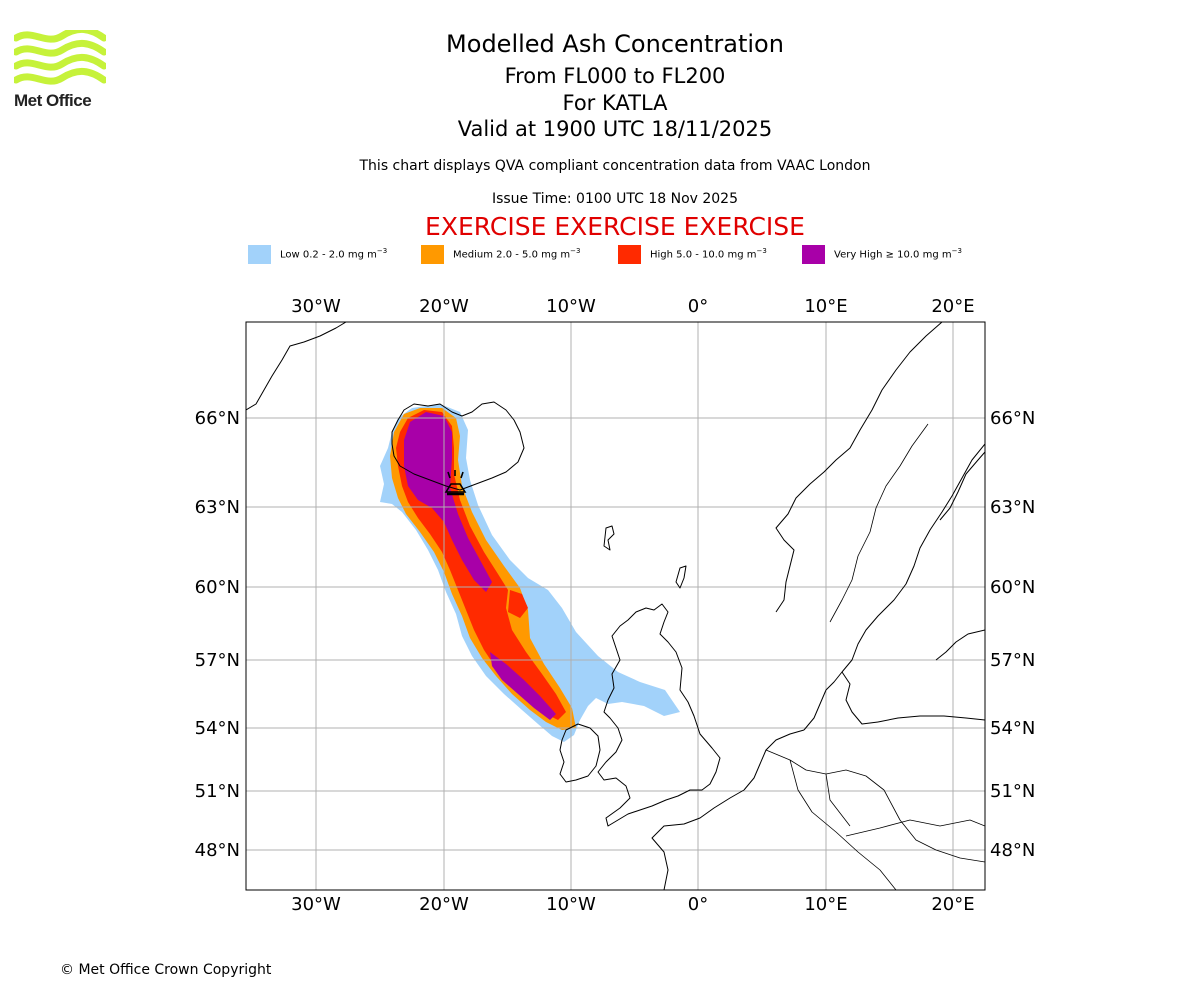 Image resolution: width=1200 pixels, height=1000 pixels. Describe the element at coordinates (956, 251) in the screenshot. I see `legend-exp-very-high: −3` at that location.